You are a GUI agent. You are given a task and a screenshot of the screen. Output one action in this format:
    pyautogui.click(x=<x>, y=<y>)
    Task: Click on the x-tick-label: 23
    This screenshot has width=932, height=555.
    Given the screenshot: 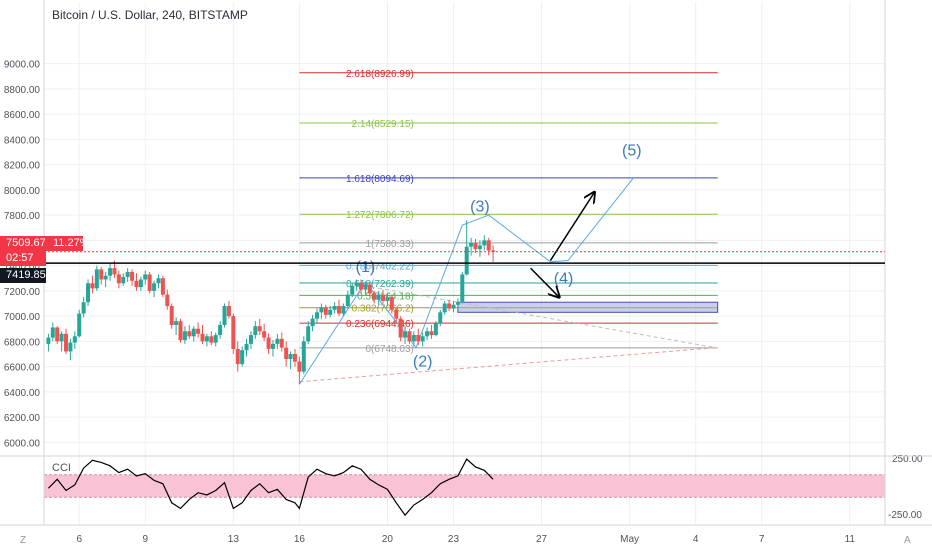 What is the action you would take?
    pyautogui.click(x=454, y=539)
    